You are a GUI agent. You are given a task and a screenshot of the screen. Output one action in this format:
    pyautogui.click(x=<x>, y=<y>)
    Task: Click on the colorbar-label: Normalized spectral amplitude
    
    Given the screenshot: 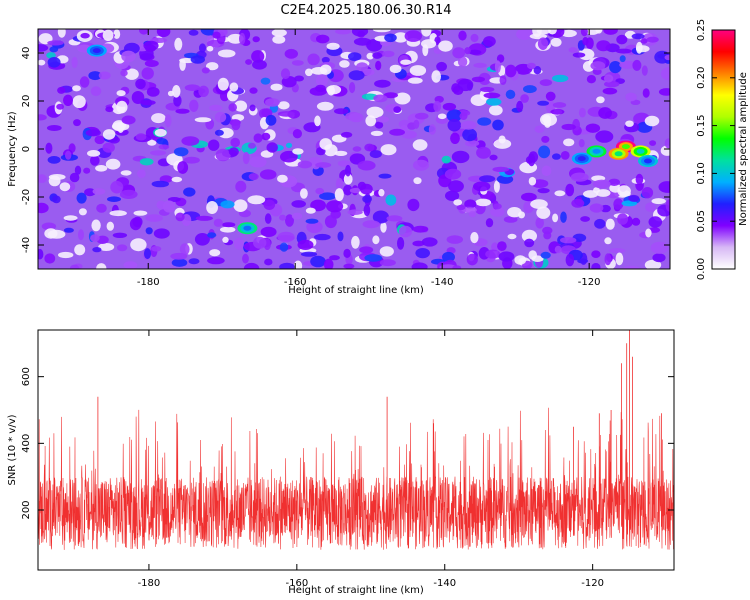 What is the action you would take?
    pyautogui.click(x=743, y=149)
    